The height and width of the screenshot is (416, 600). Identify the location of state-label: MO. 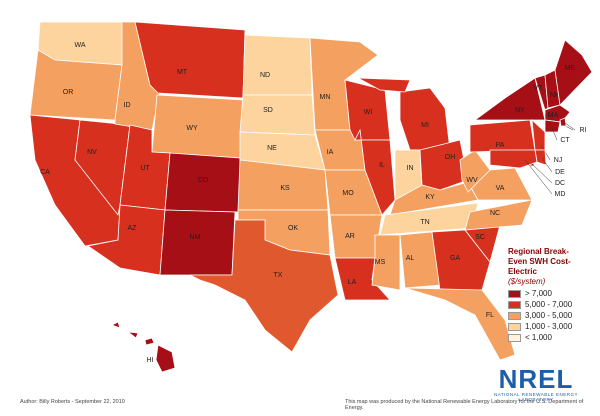
(348, 193).